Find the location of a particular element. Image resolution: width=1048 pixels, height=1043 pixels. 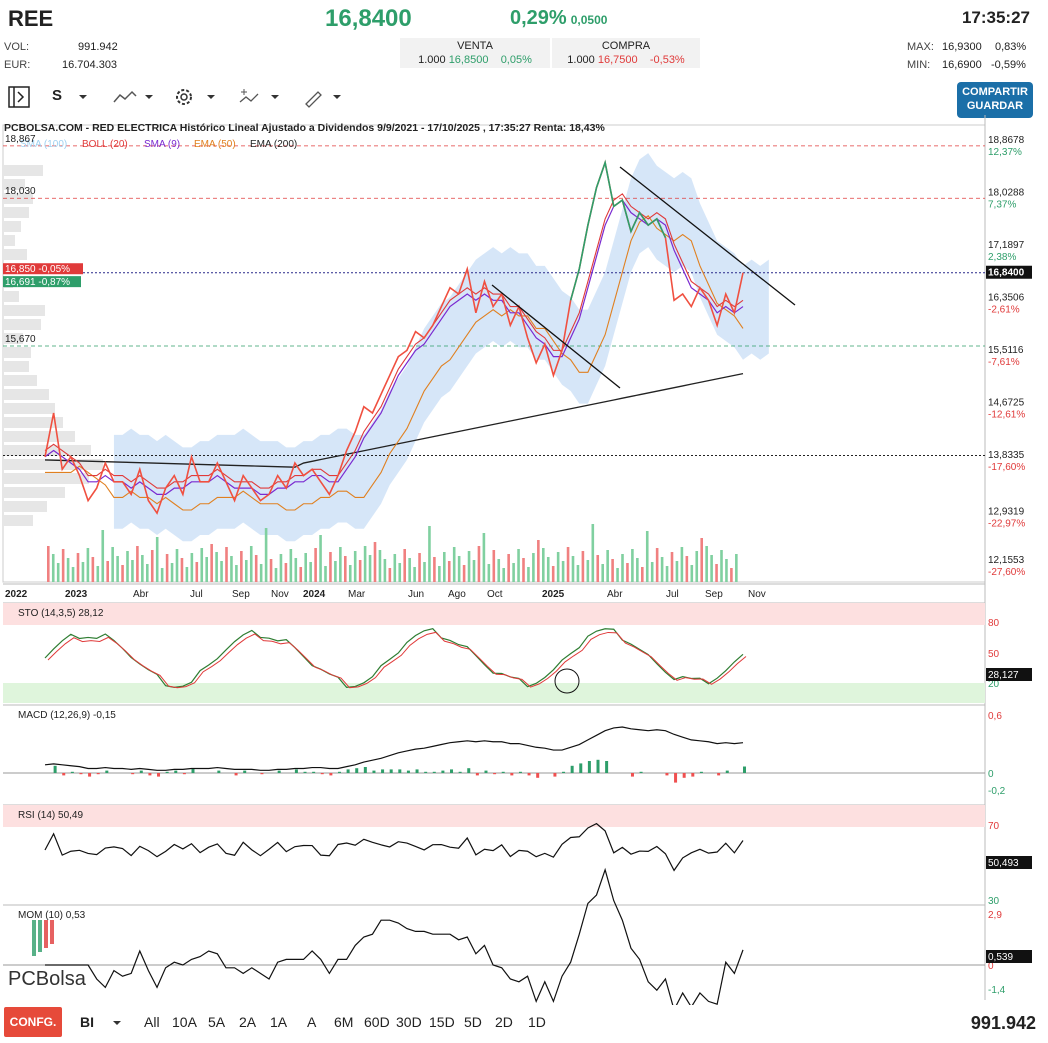

venta-values: 1.000 16,8500 0,05% is located at coordinates (475, 60).